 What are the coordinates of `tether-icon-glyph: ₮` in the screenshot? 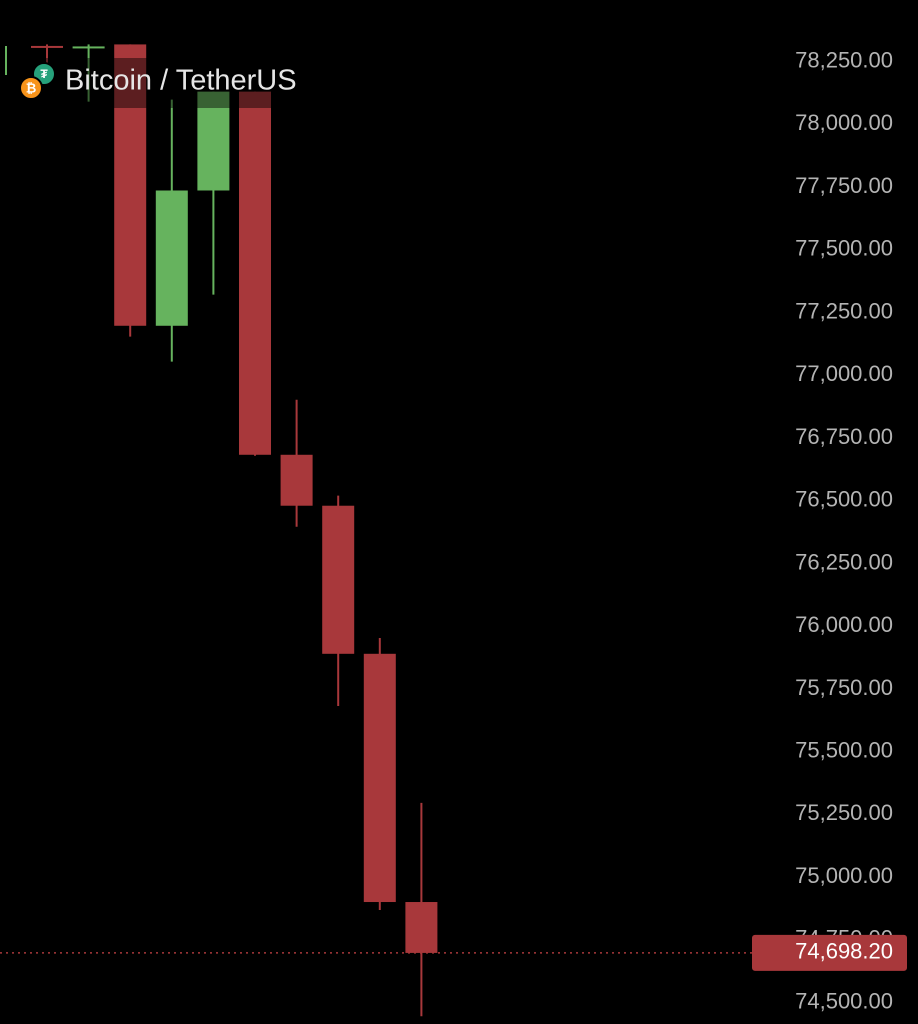 It's located at (44, 74).